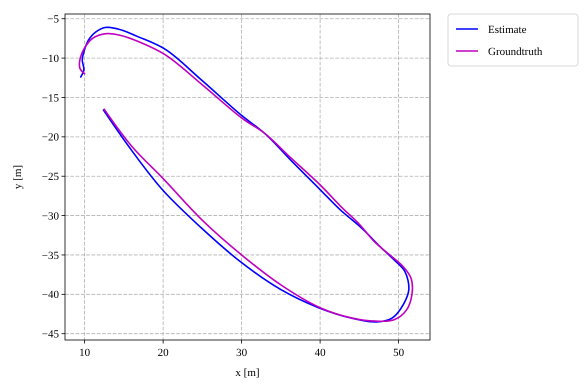  Describe the element at coordinates (507, 30) in the screenshot. I see `legend-label: Estimate` at that location.